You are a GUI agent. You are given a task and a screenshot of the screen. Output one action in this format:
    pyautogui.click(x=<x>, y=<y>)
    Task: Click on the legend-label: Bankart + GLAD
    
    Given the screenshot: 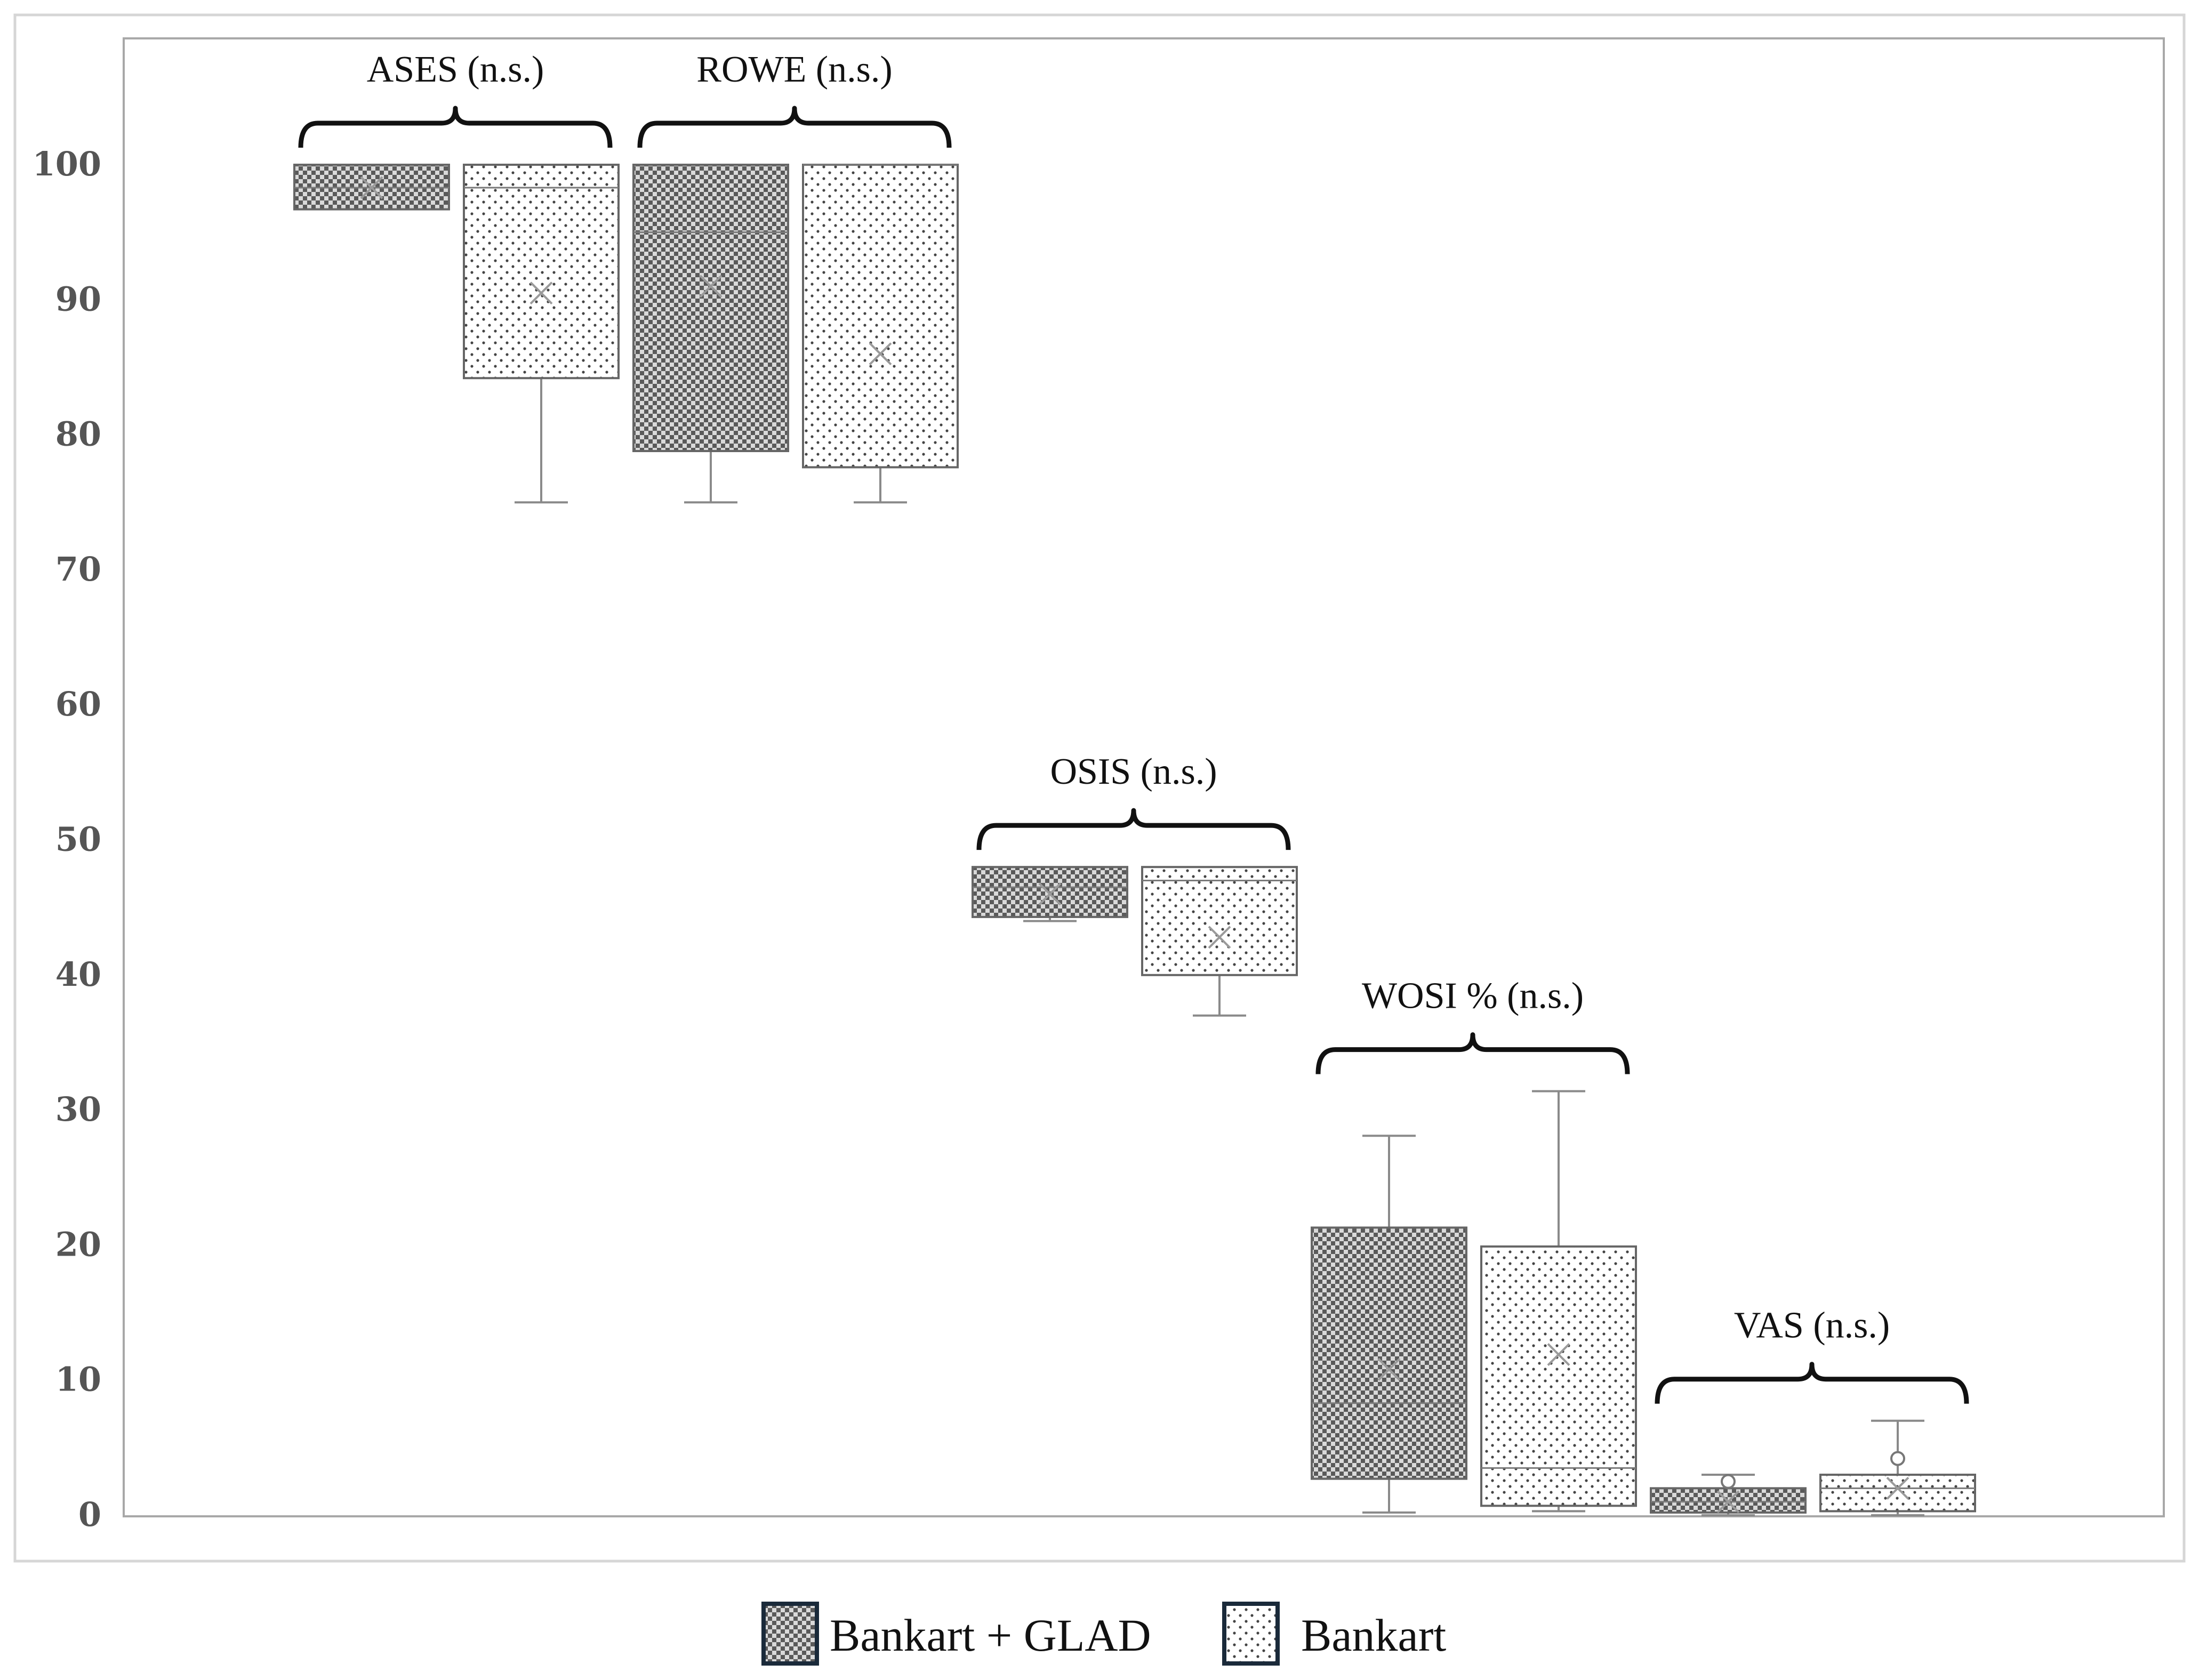 What is the action you would take?
    pyautogui.click(x=990, y=1635)
    